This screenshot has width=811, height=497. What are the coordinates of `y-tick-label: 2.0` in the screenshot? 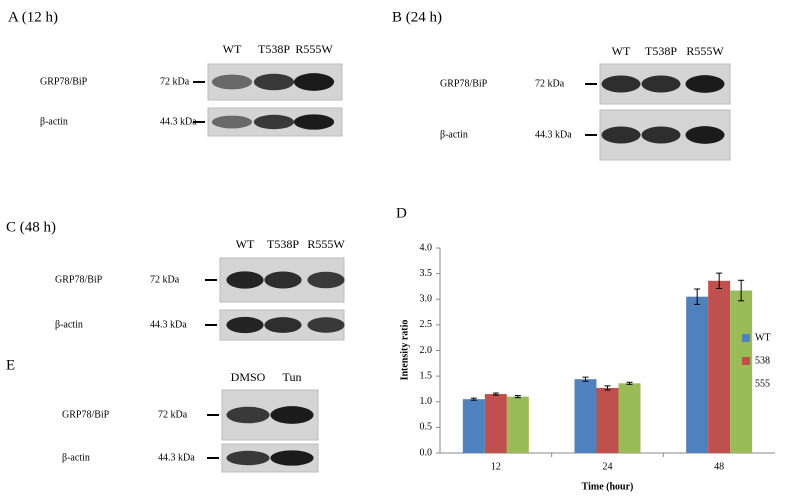 It's located at (426, 350).